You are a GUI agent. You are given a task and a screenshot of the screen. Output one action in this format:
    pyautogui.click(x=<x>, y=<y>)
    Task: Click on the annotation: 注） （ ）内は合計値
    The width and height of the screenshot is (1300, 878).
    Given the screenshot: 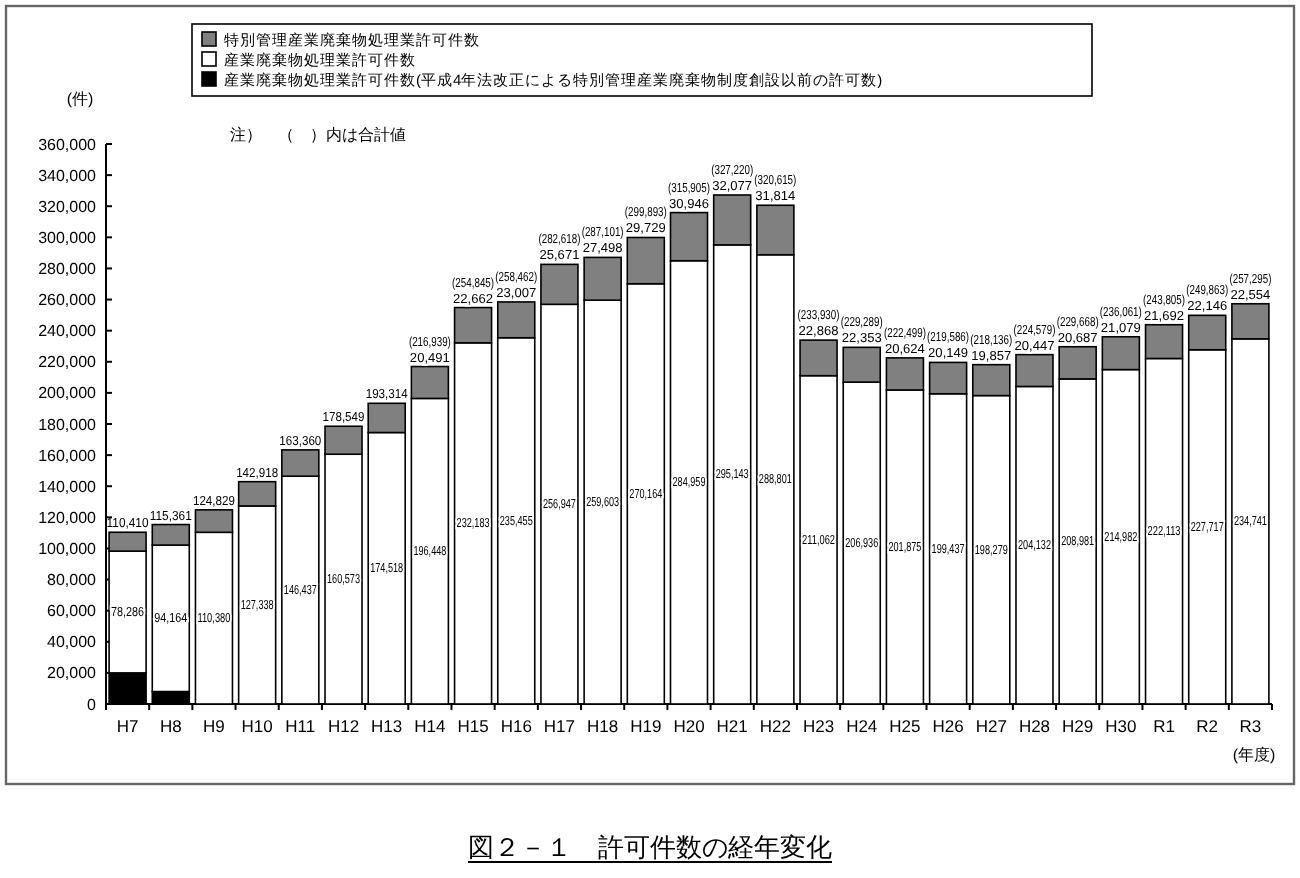 What is the action you would take?
    pyautogui.click(x=318, y=135)
    